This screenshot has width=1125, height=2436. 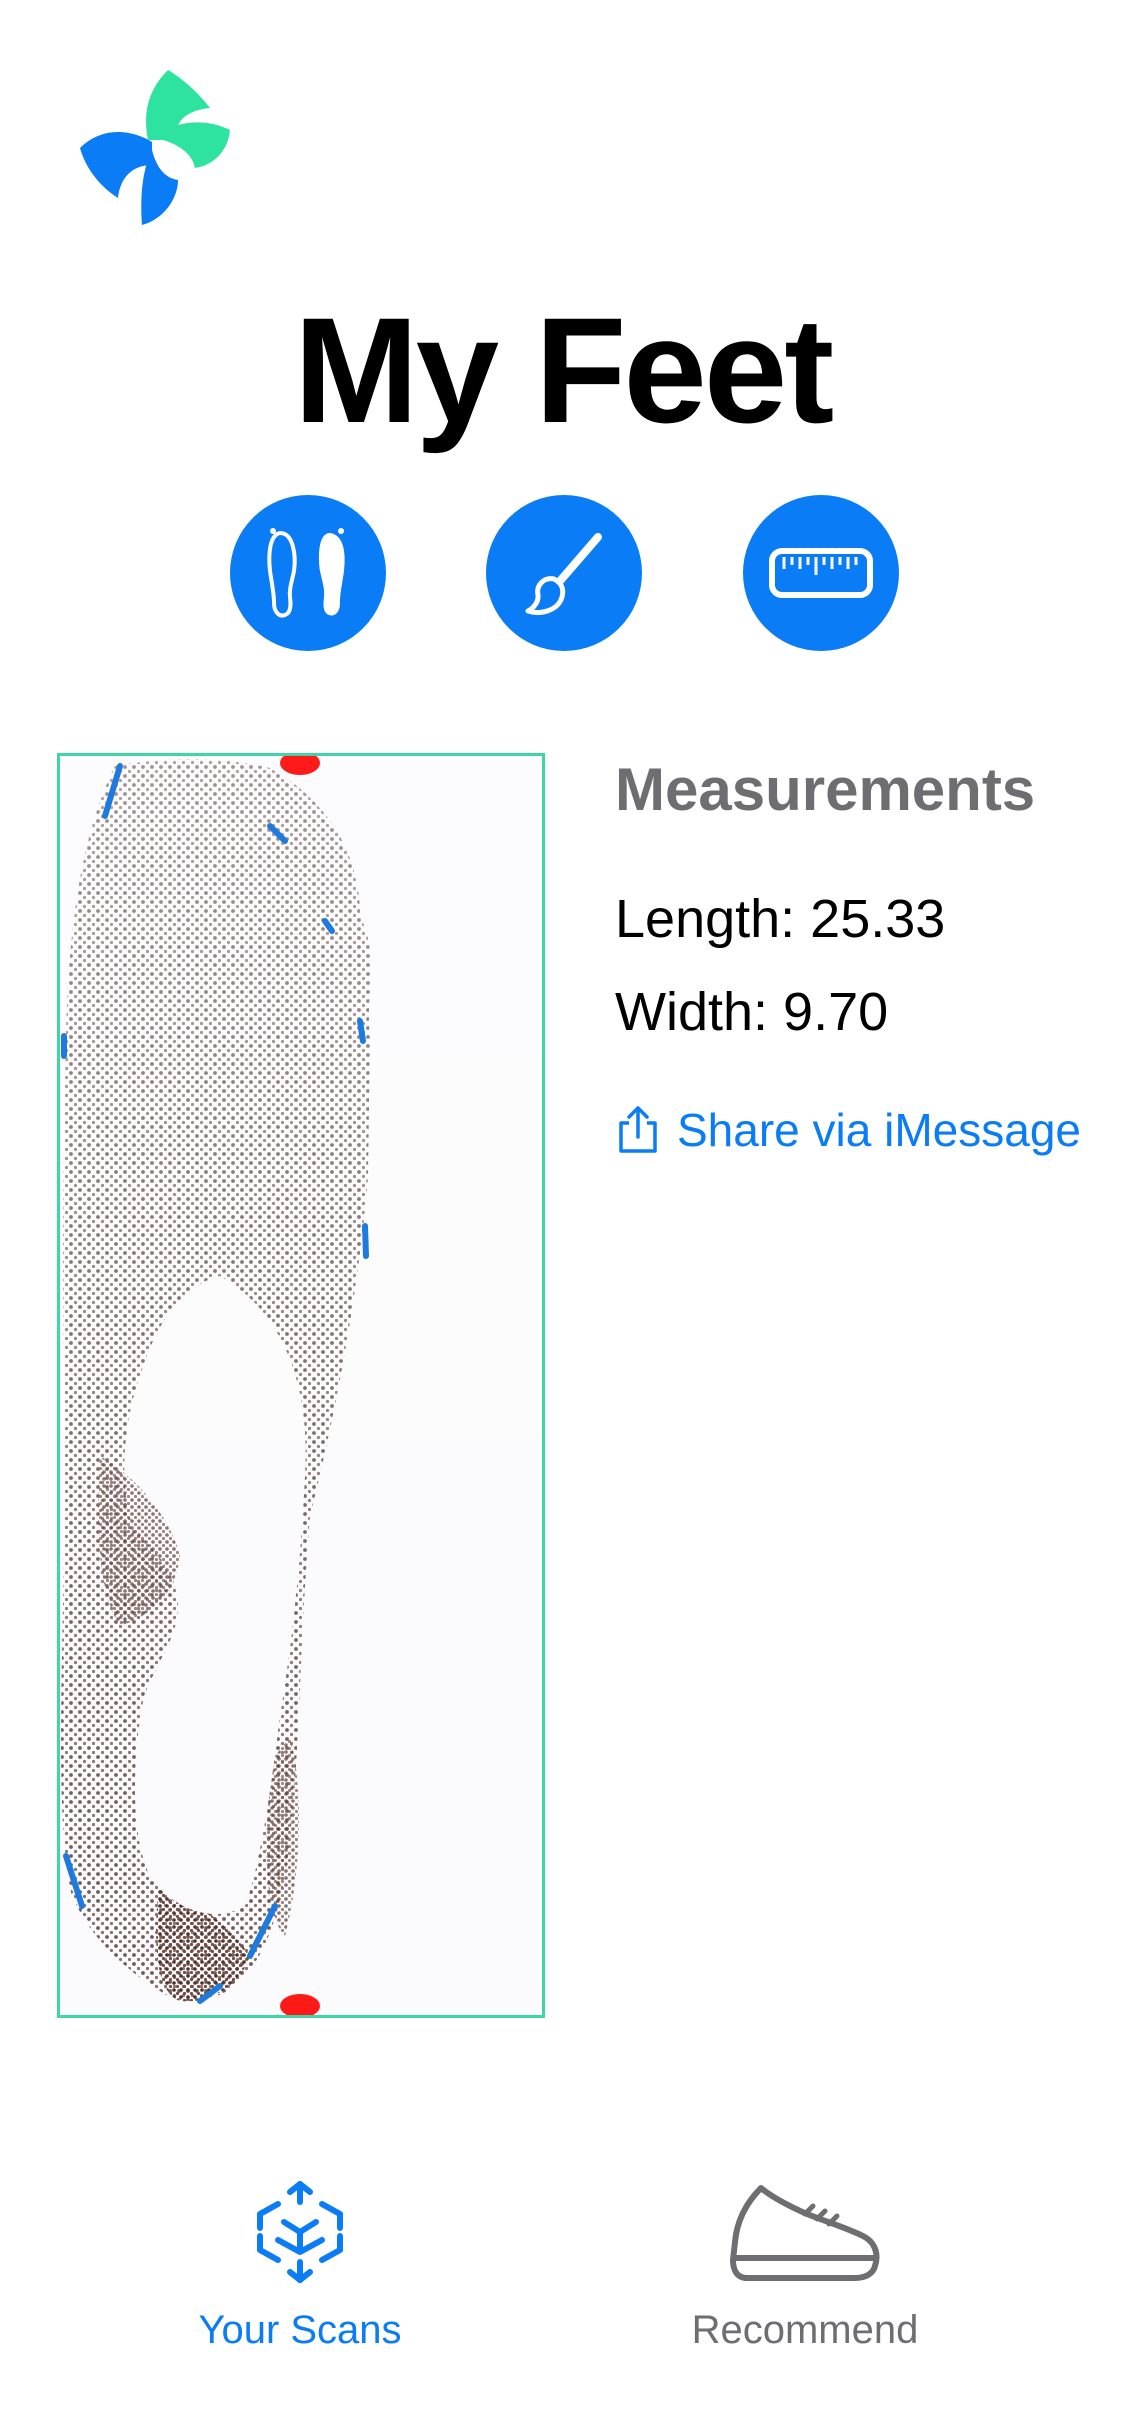 I want to click on paintbrush-icon, so click(x=563, y=574).